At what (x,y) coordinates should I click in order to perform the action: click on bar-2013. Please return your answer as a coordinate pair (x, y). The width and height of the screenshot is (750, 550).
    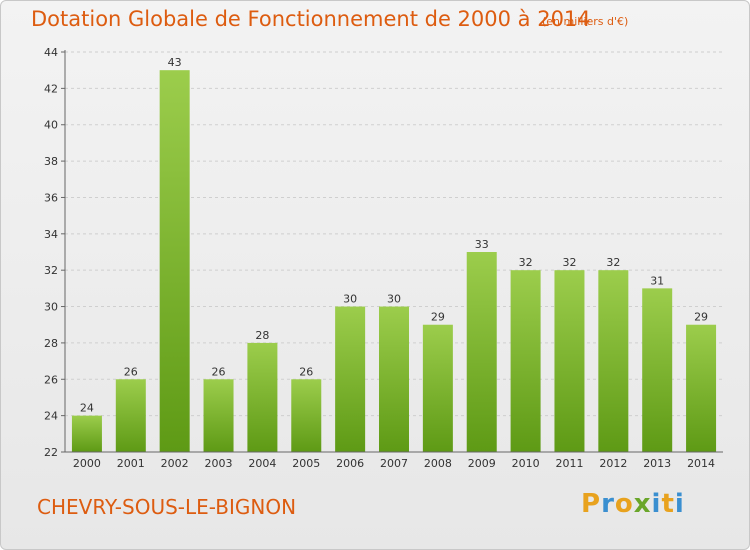
    Looking at the image, I should click on (657, 370).